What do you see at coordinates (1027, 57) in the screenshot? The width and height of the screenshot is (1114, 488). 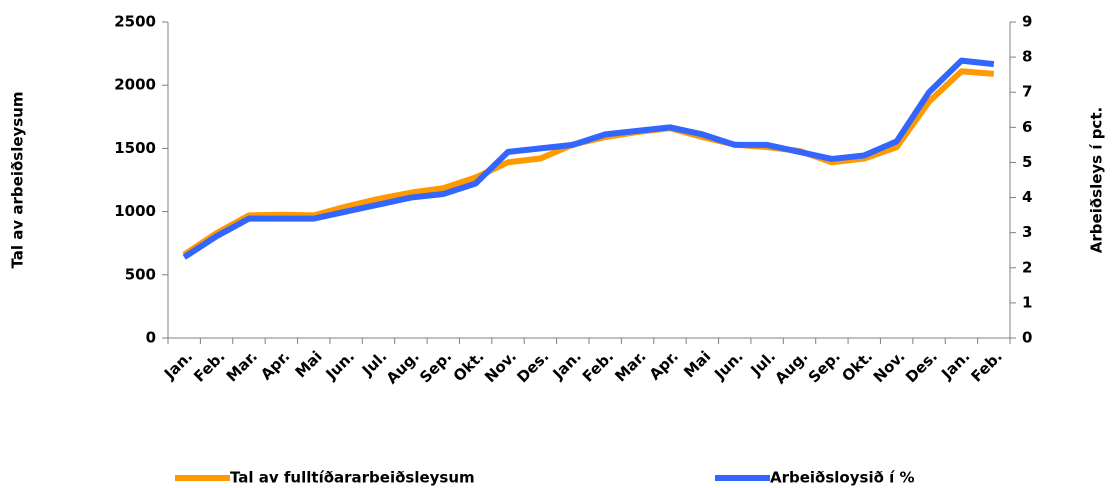 I see `y2-tick-label: 8` at bounding box center [1027, 57].